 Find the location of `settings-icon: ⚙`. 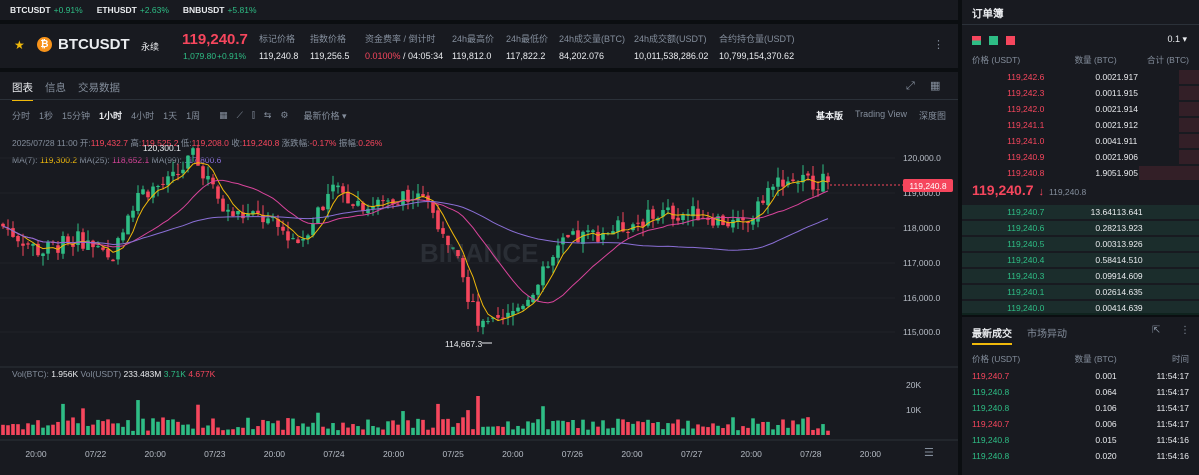

settings-icon: ⚙ is located at coordinates (284, 115).